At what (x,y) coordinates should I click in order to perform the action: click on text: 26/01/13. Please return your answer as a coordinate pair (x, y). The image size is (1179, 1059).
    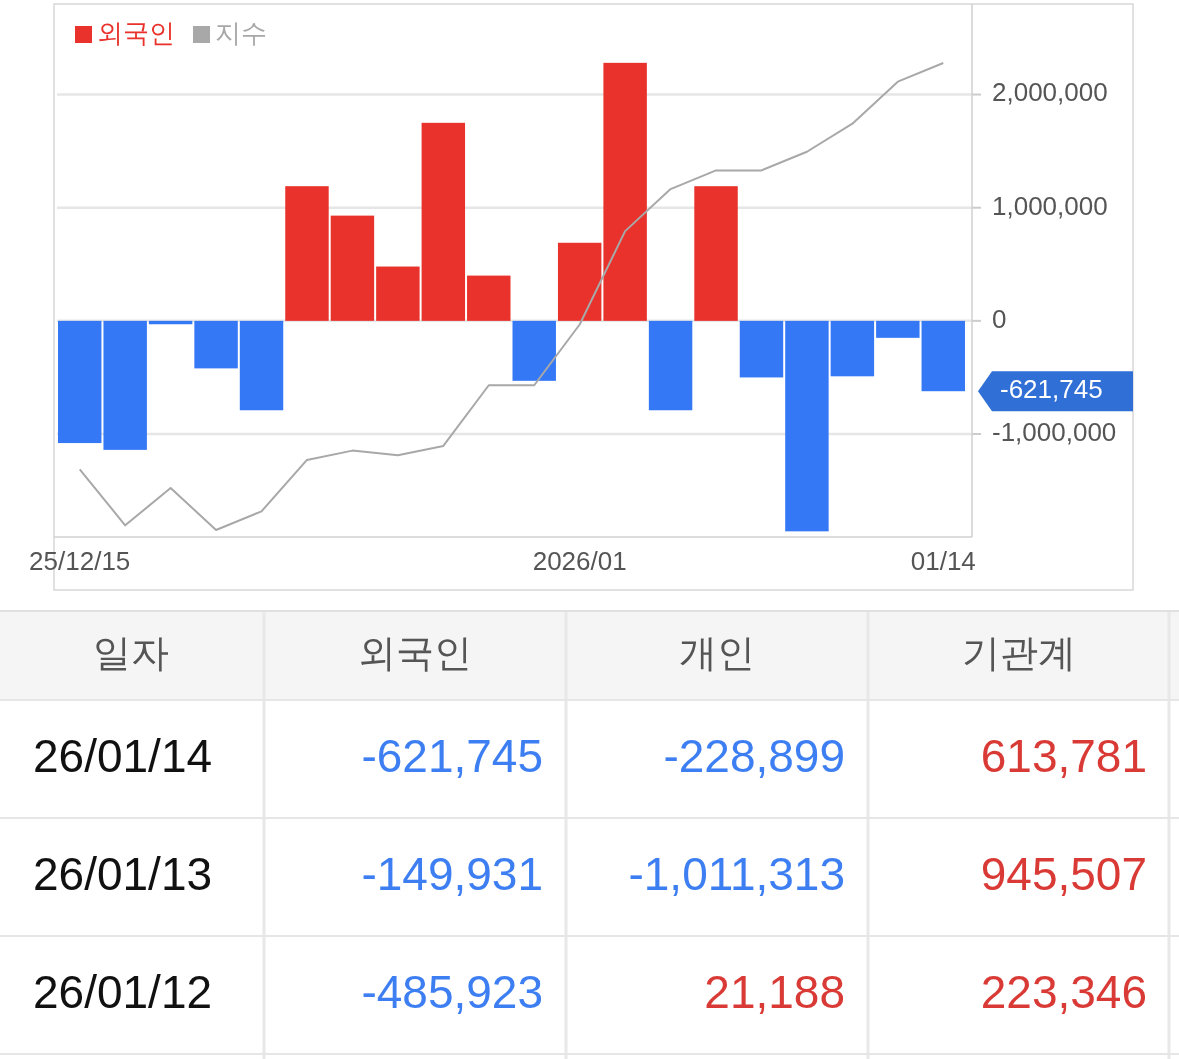
    Looking at the image, I should click on (123, 874).